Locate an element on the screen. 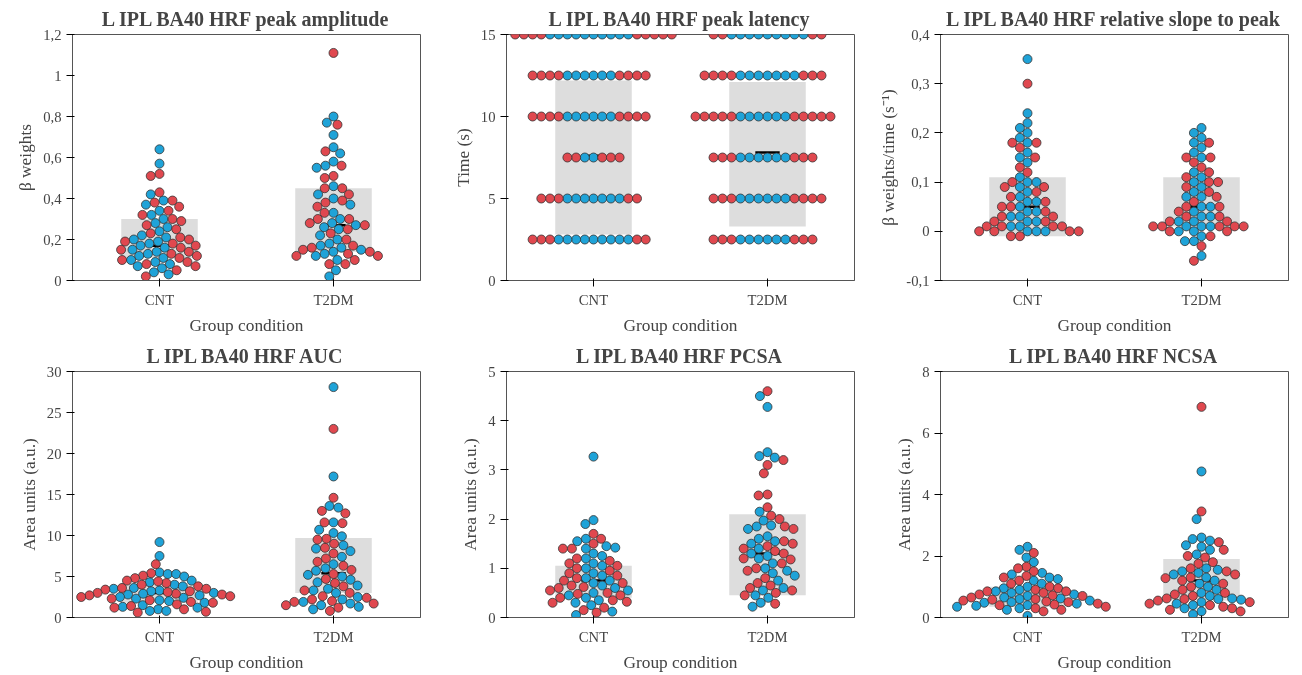  y-tick-label: 0,1 is located at coordinates (920, 182).